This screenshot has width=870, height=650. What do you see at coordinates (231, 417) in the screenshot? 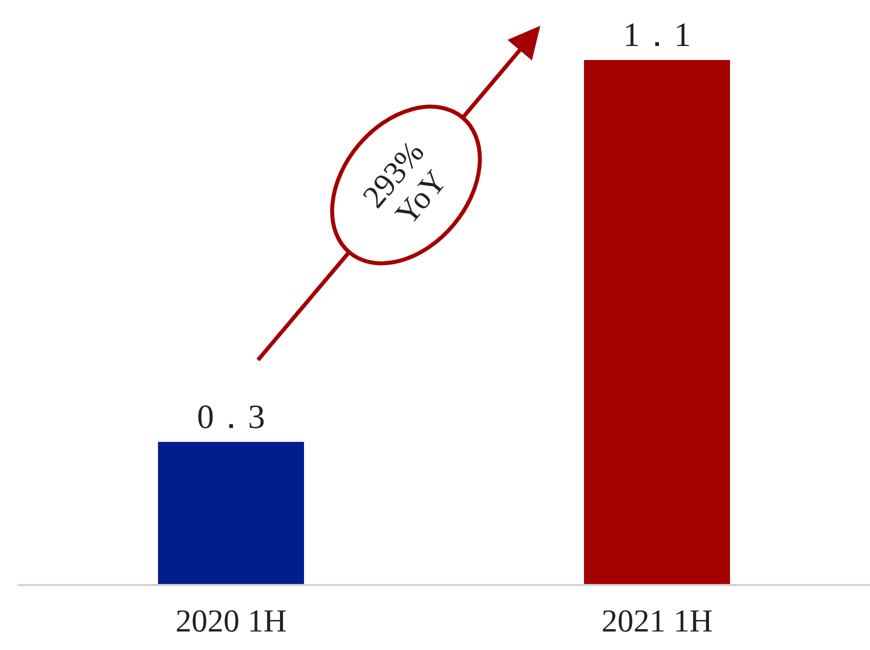
I see `data-label: 0．3` at bounding box center [231, 417].